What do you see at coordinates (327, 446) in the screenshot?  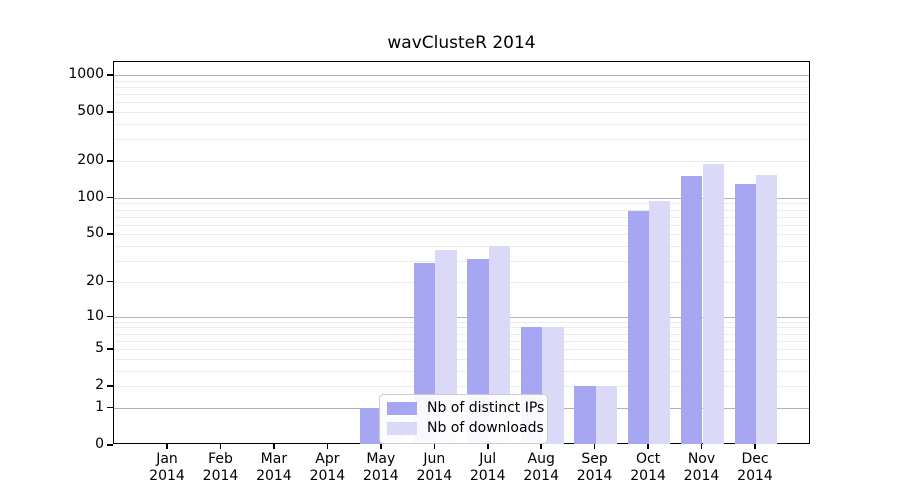 I see `x-tick-apr-2014` at bounding box center [327, 446].